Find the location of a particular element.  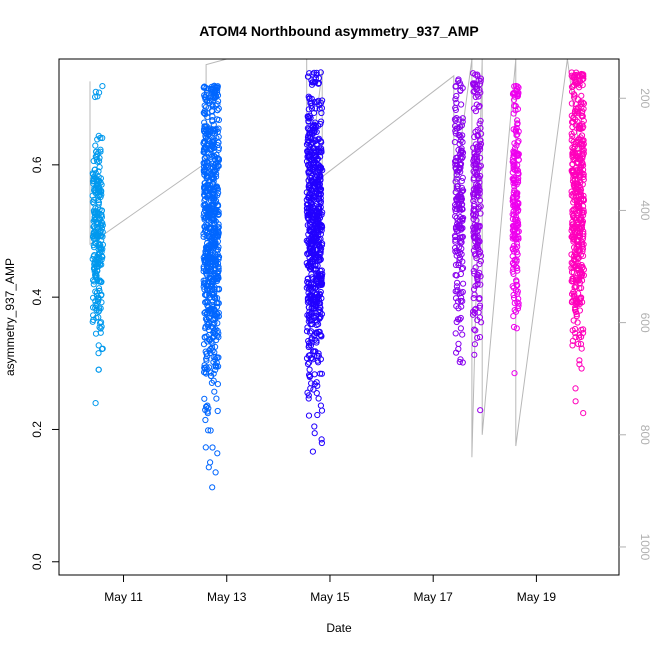

y2-tick-label: 400 is located at coordinates (644, 210).